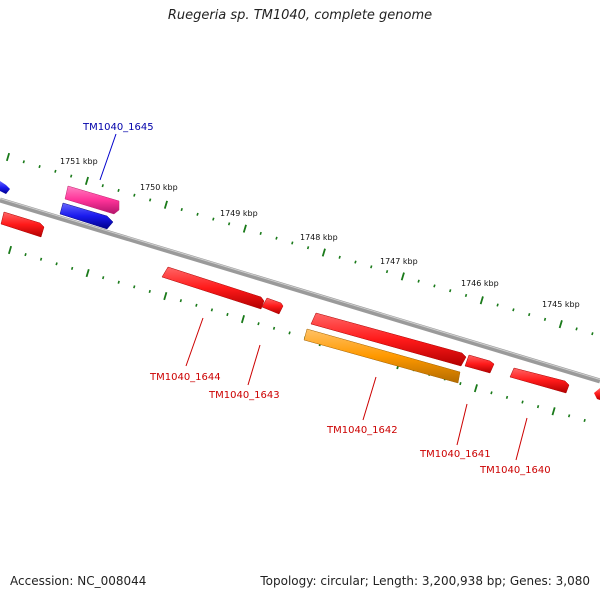 Image resolution: width=600 pixels, height=600 pixels. Describe the element at coordinates (300, 15) in the screenshot. I see `map-title: Ruegeria sp. TM1040, complete genome` at that location.